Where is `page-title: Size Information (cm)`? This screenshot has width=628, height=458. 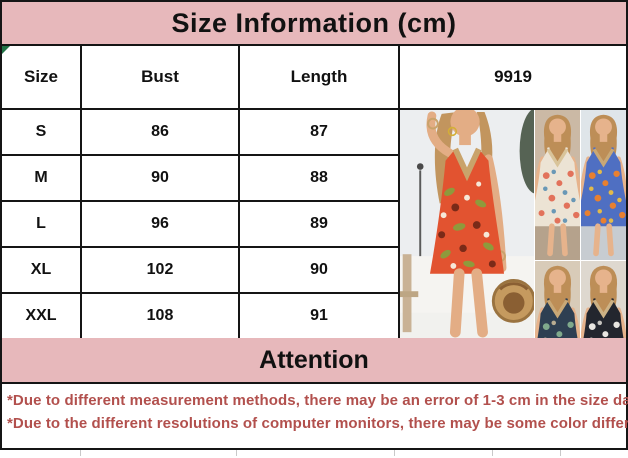 page-title: Size Information (cm) is located at coordinates (314, 22).